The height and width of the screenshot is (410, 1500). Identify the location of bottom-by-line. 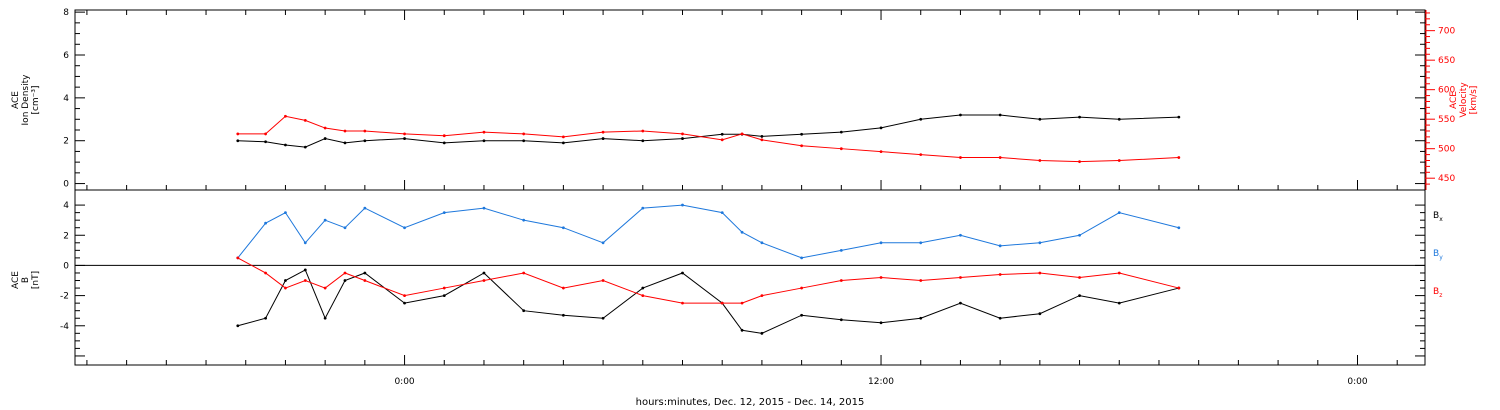
(708, 231).